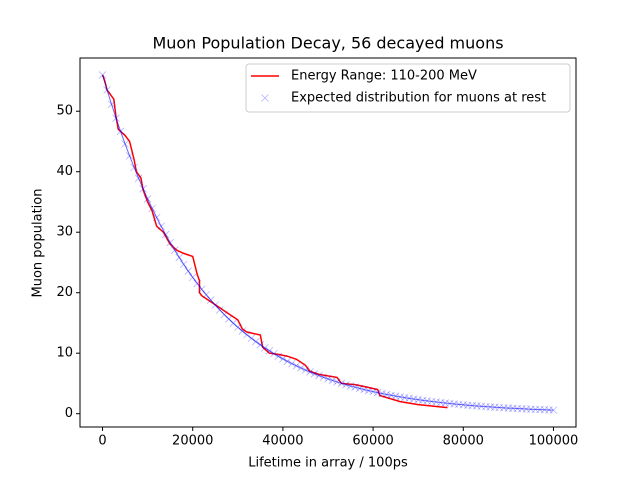 This screenshot has height=480, width=640. I want to click on x-tick-label: 80000, so click(463, 441).